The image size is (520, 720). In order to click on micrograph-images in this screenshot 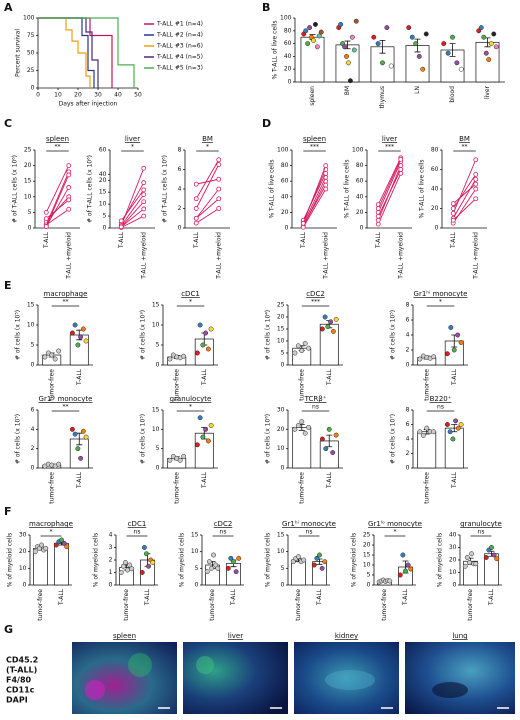, I will do `click(293, 678)`.